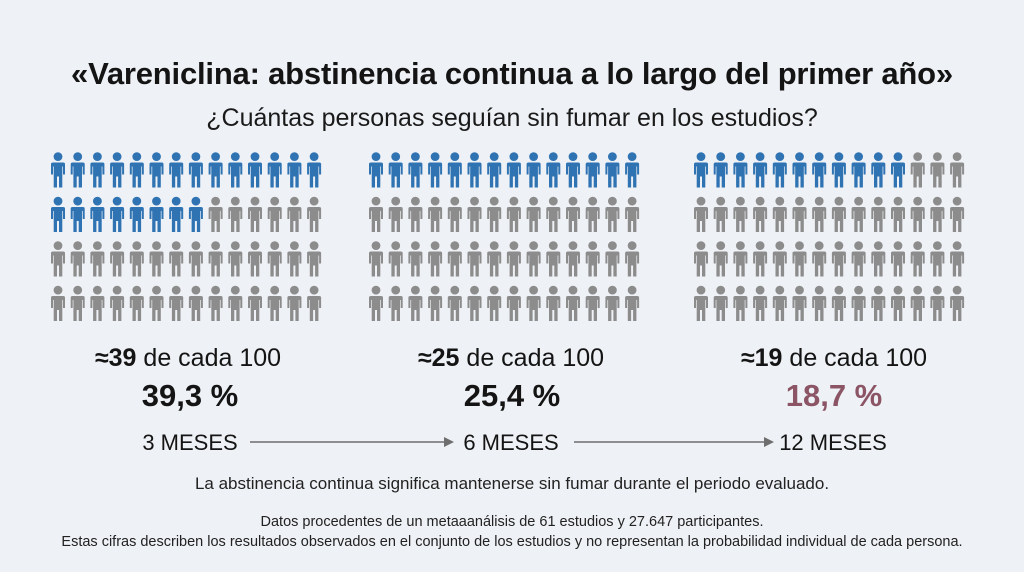 The width and height of the screenshot is (1024, 572). Describe the element at coordinates (190, 442) in the screenshot. I see `period-3-meses: 3 MESES` at that location.